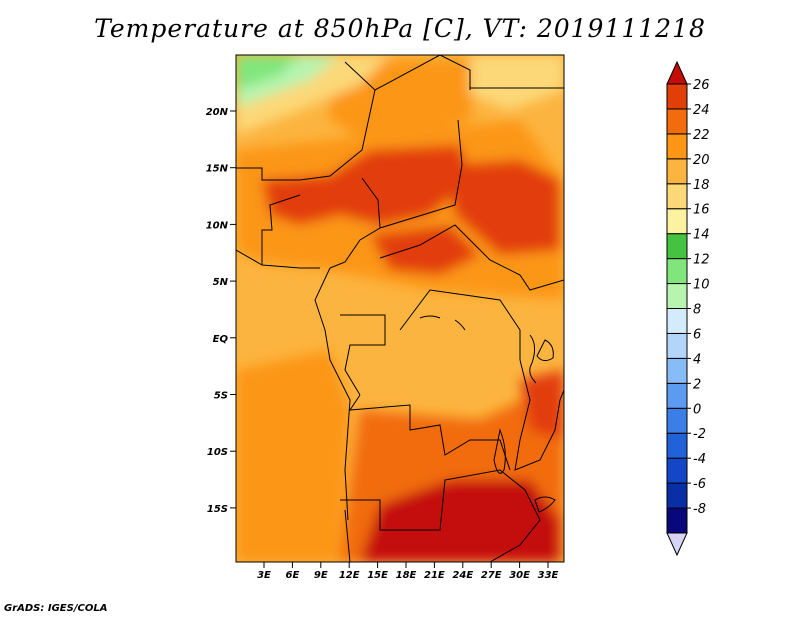 The width and height of the screenshot is (800, 618). Describe the element at coordinates (701, 110) in the screenshot. I see `colorbar-label: 24` at that location.